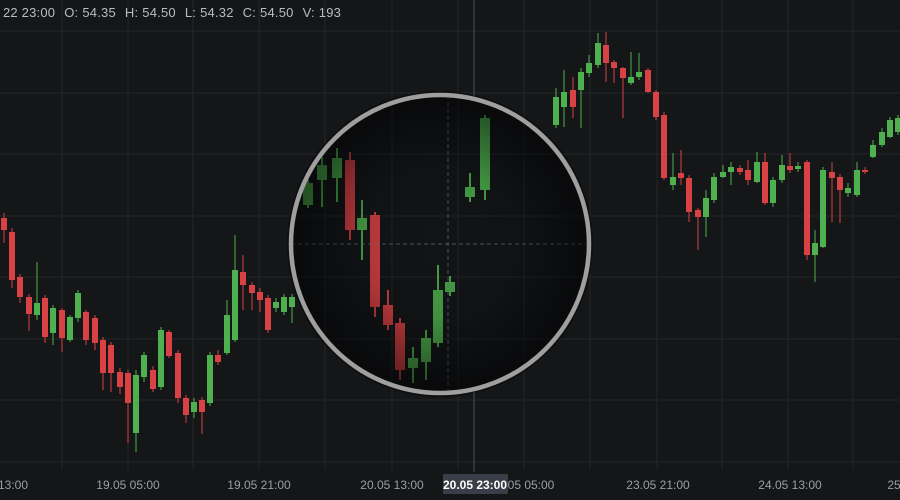 The width and height of the screenshot is (900, 500). What do you see at coordinates (71, 12) in the screenshot?
I see `legend-open-label: O:` at bounding box center [71, 12].